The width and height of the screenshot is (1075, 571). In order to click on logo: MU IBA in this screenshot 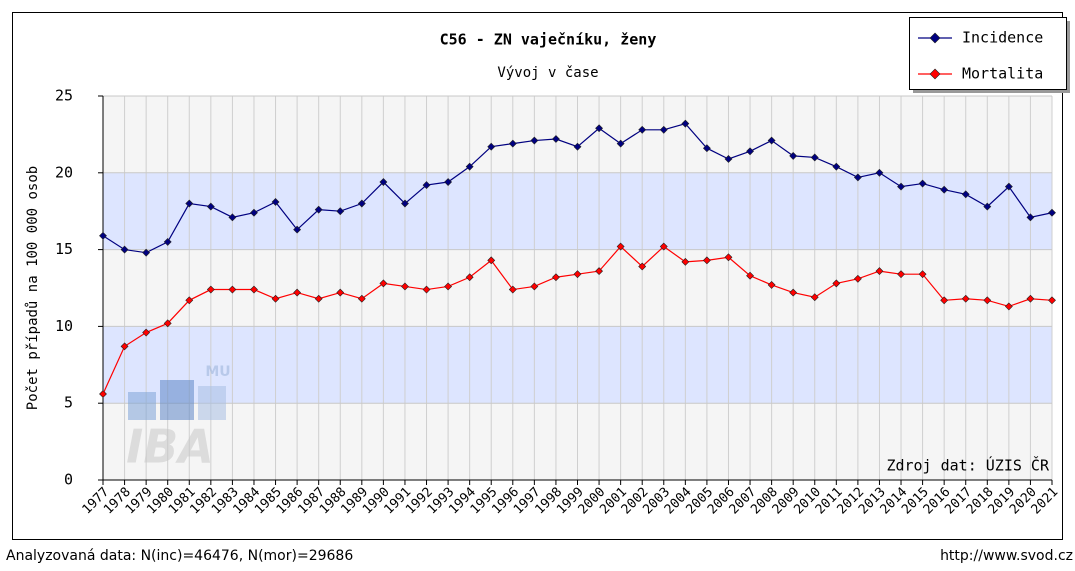, I will do `click(178, 419)`.